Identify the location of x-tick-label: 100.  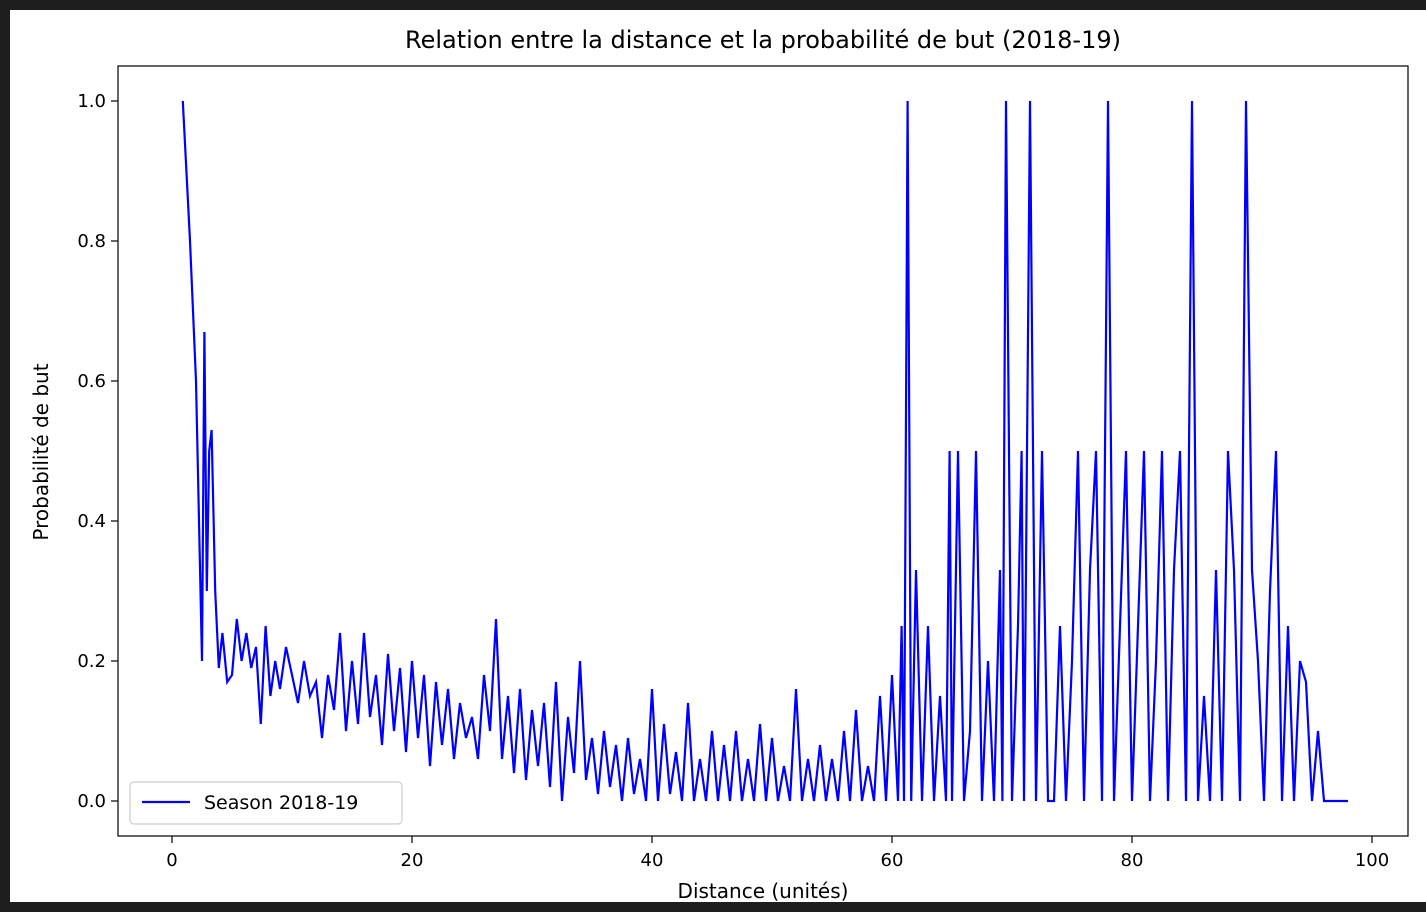
(1372, 860).